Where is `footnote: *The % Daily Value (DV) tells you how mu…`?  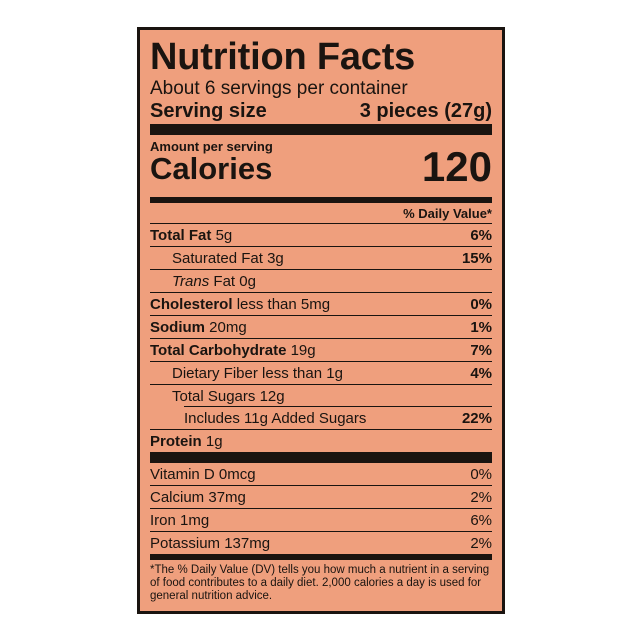 footnote: *The % Daily Value (DV) tells you how mu… is located at coordinates (320, 583).